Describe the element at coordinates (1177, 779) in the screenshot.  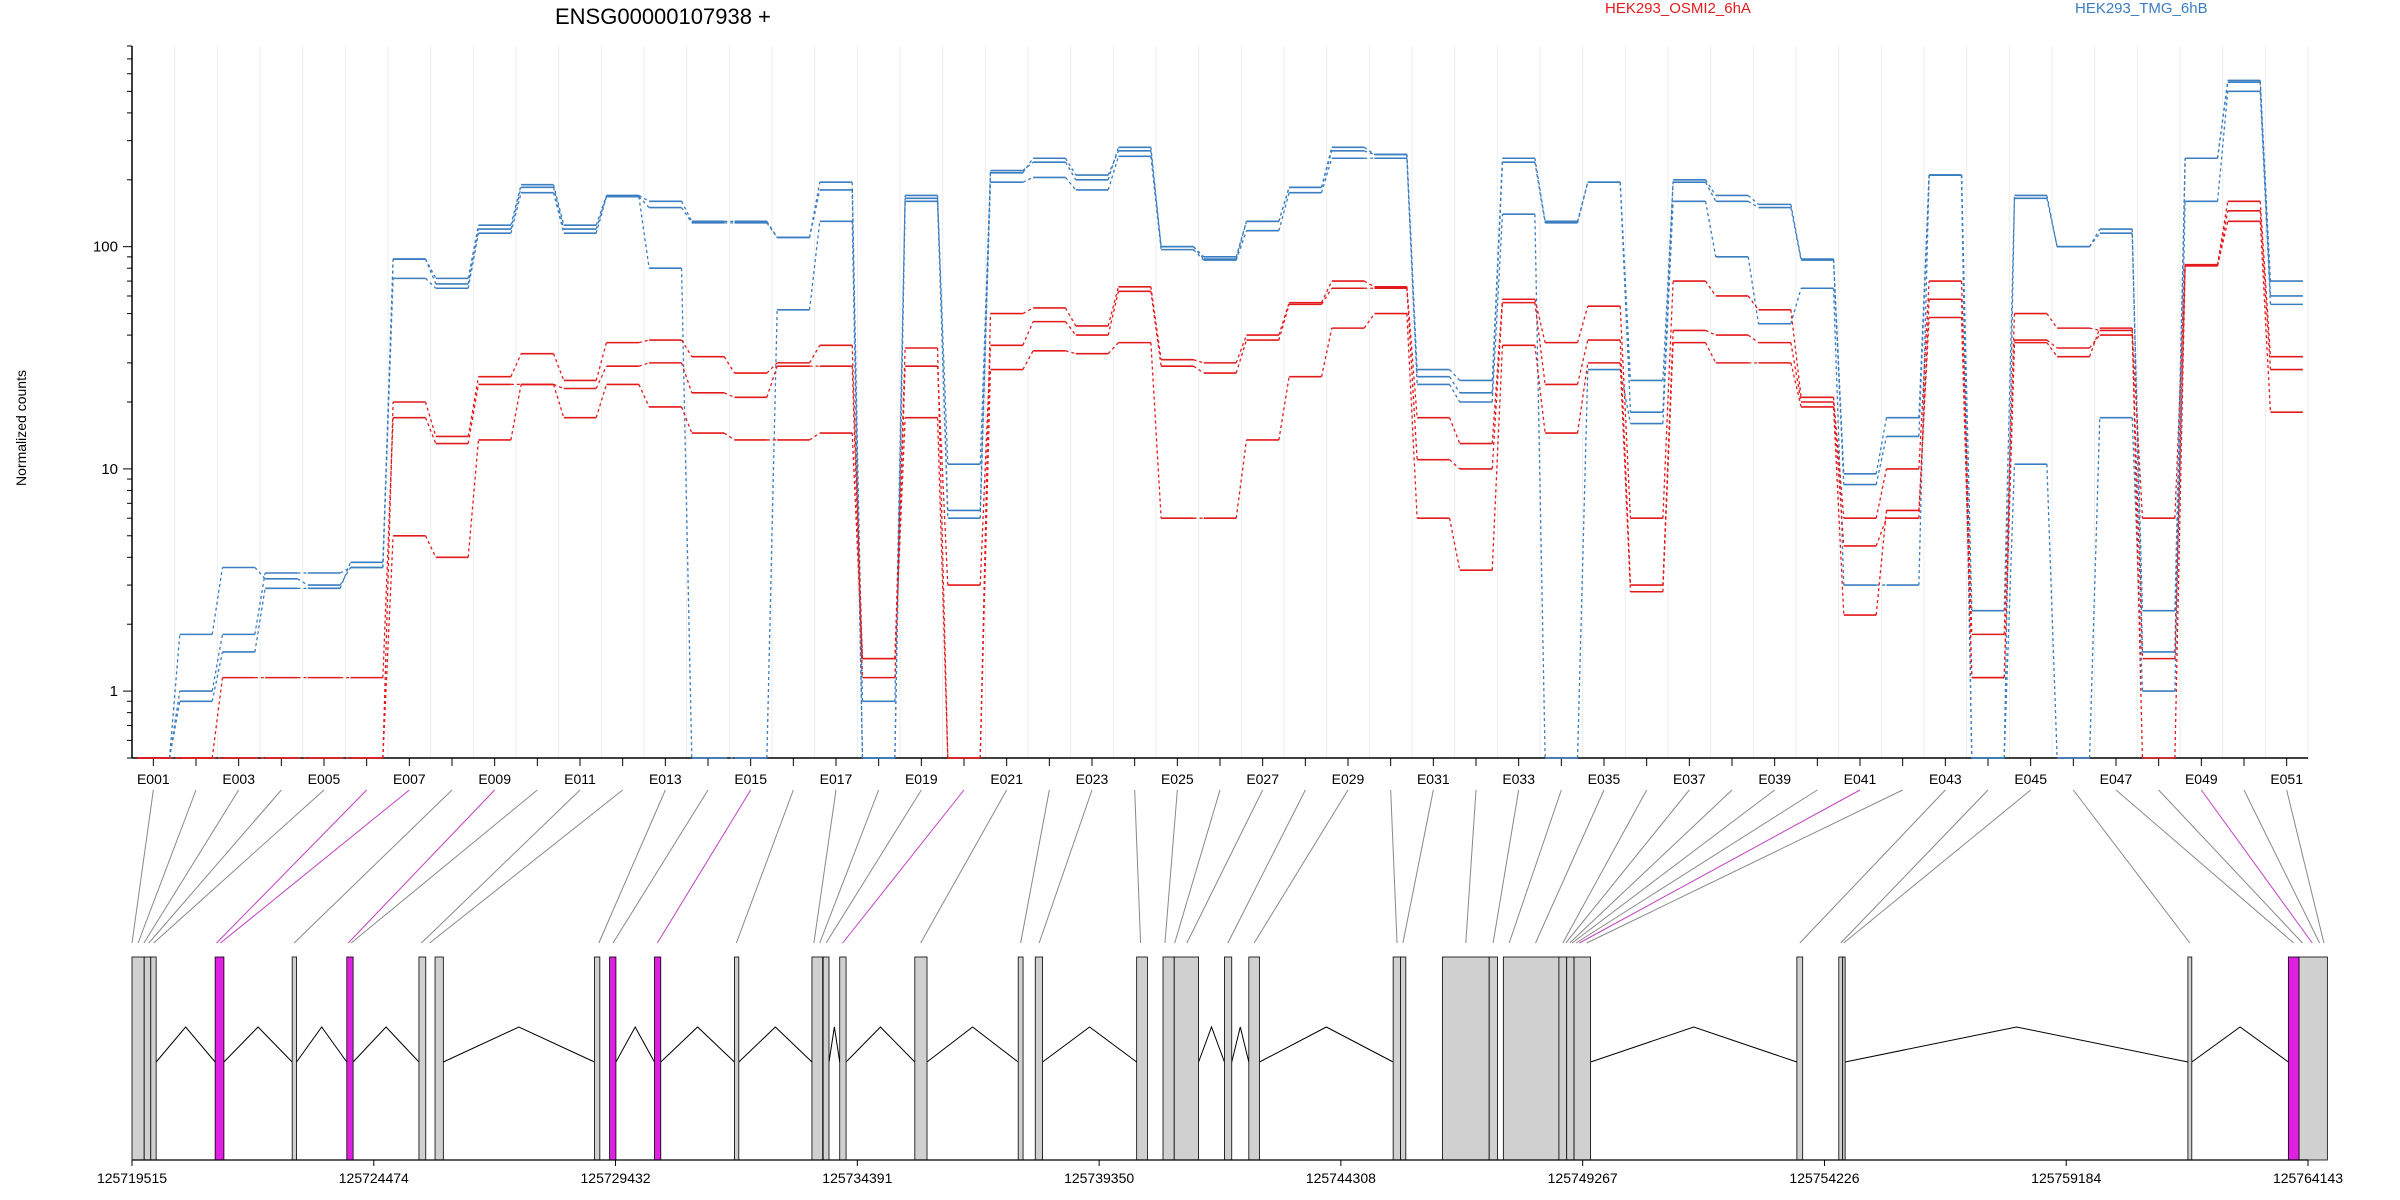
I see `x-tick-label: E025` at that location.